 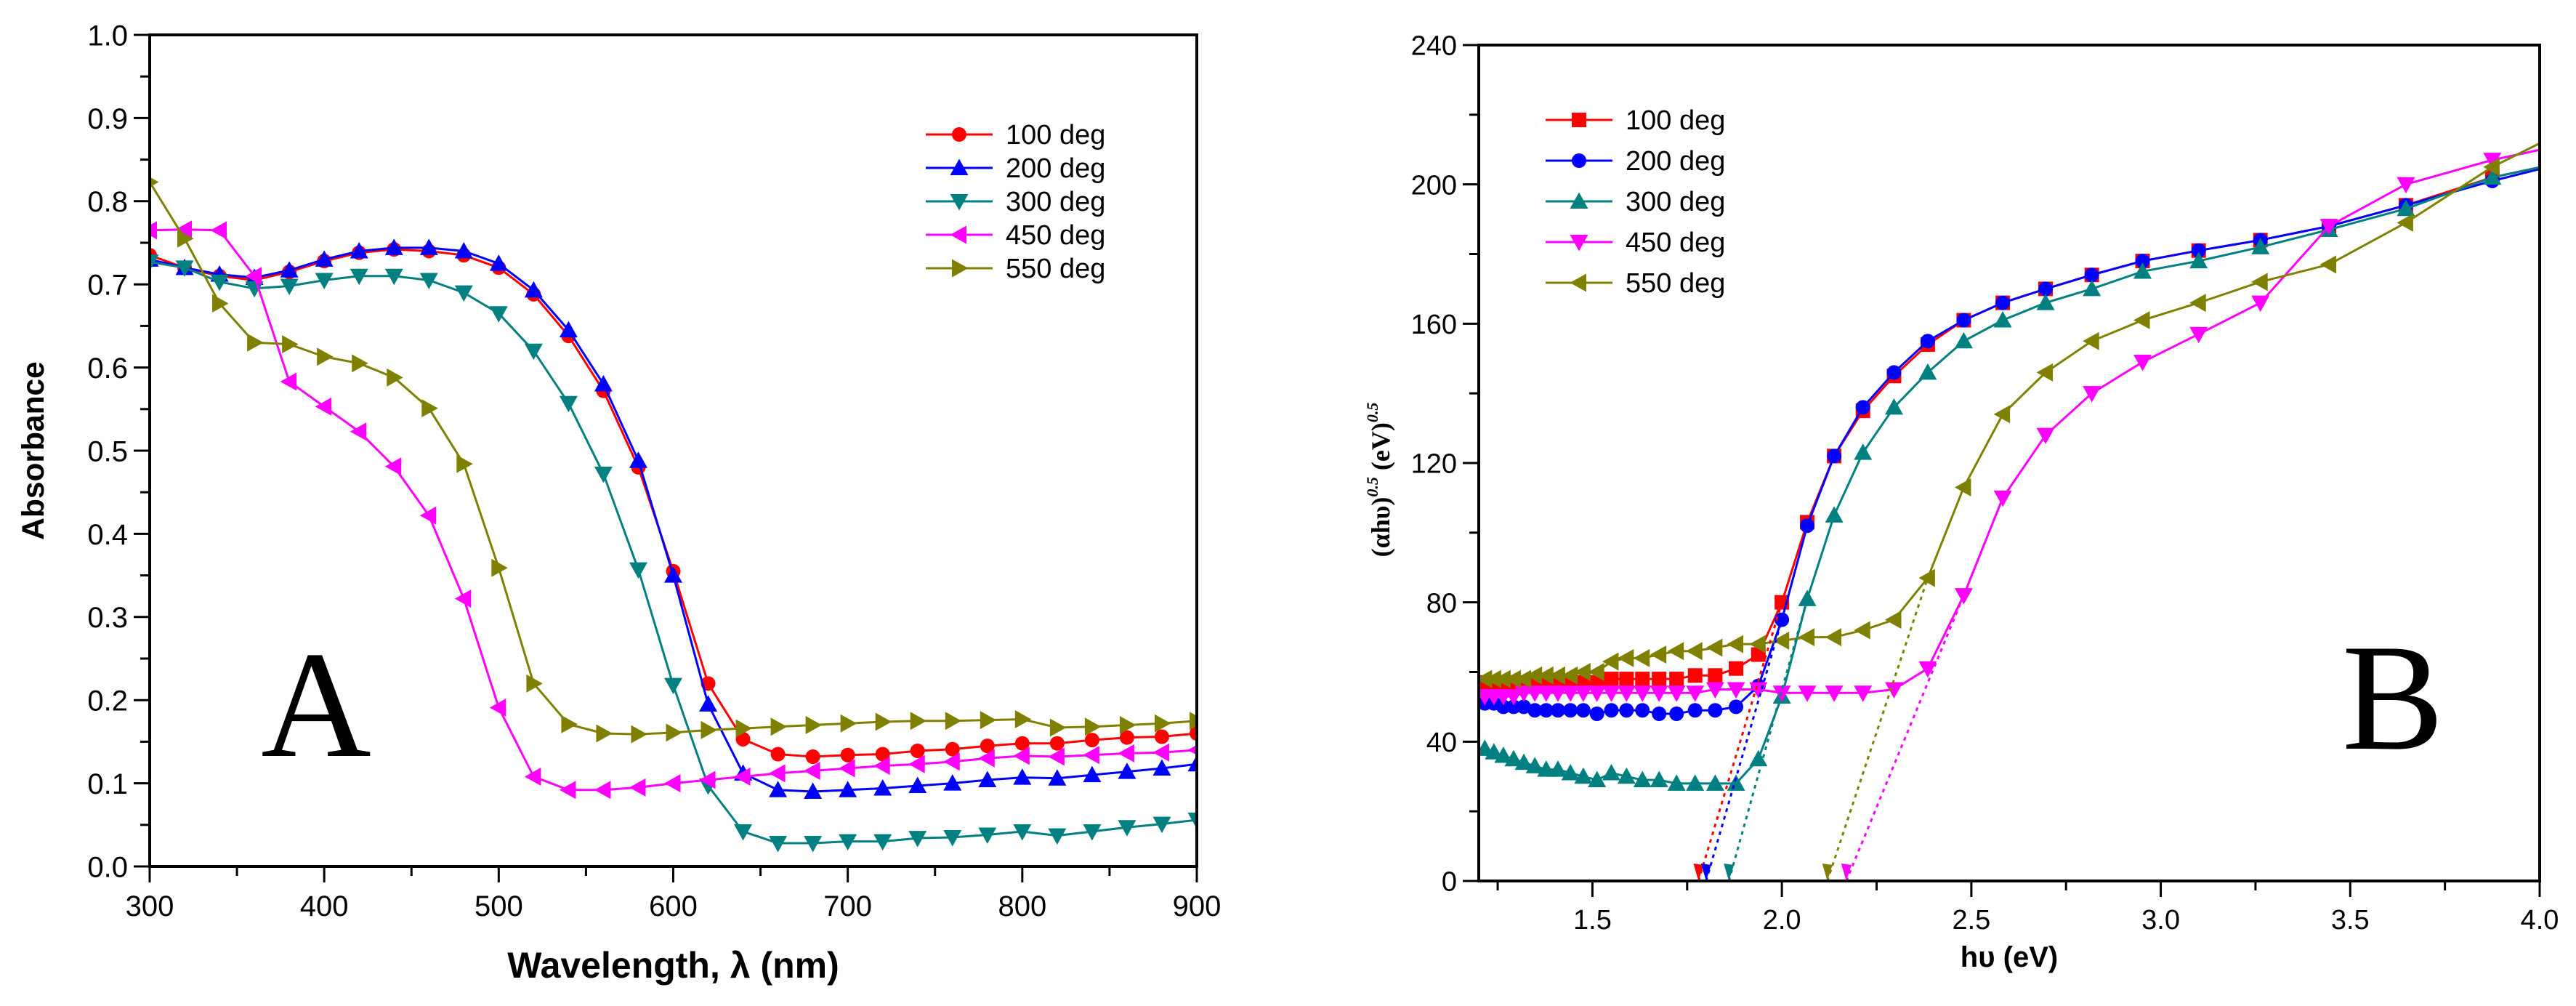 What do you see at coordinates (108, 867) in the screenshot?
I see `y-tick-label: 0.0` at bounding box center [108, 867].